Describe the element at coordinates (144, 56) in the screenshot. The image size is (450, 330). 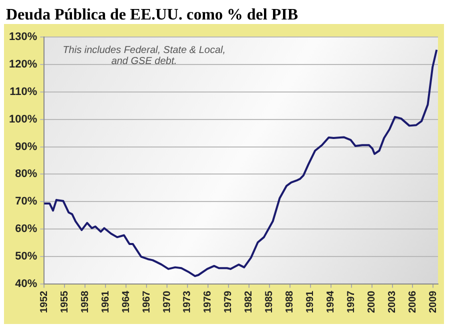
I see `annotation: This includes Federal, State & Local, and GSE debt.` at that location.